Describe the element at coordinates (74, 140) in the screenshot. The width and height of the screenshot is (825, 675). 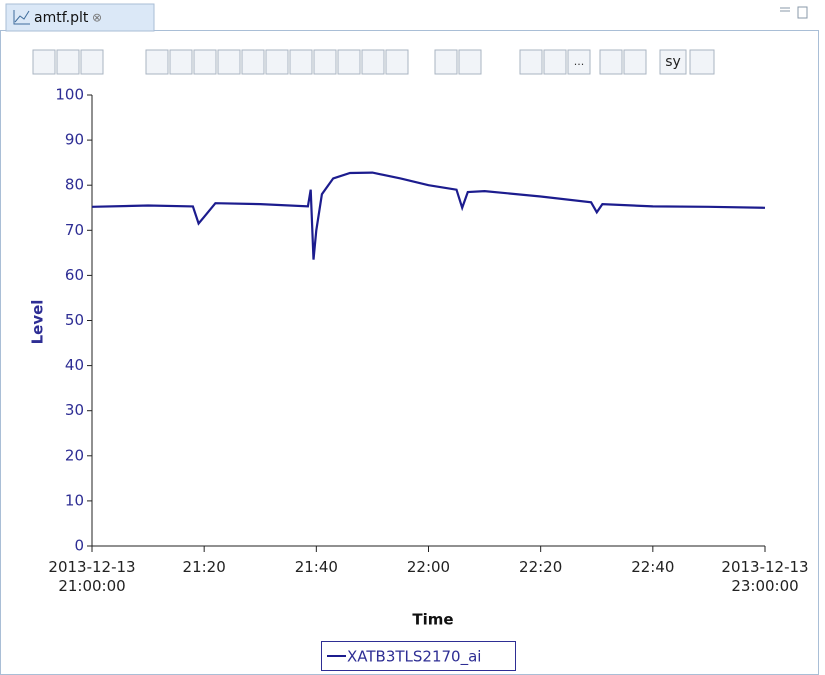
I see `y-tick-label: 90` at that location.